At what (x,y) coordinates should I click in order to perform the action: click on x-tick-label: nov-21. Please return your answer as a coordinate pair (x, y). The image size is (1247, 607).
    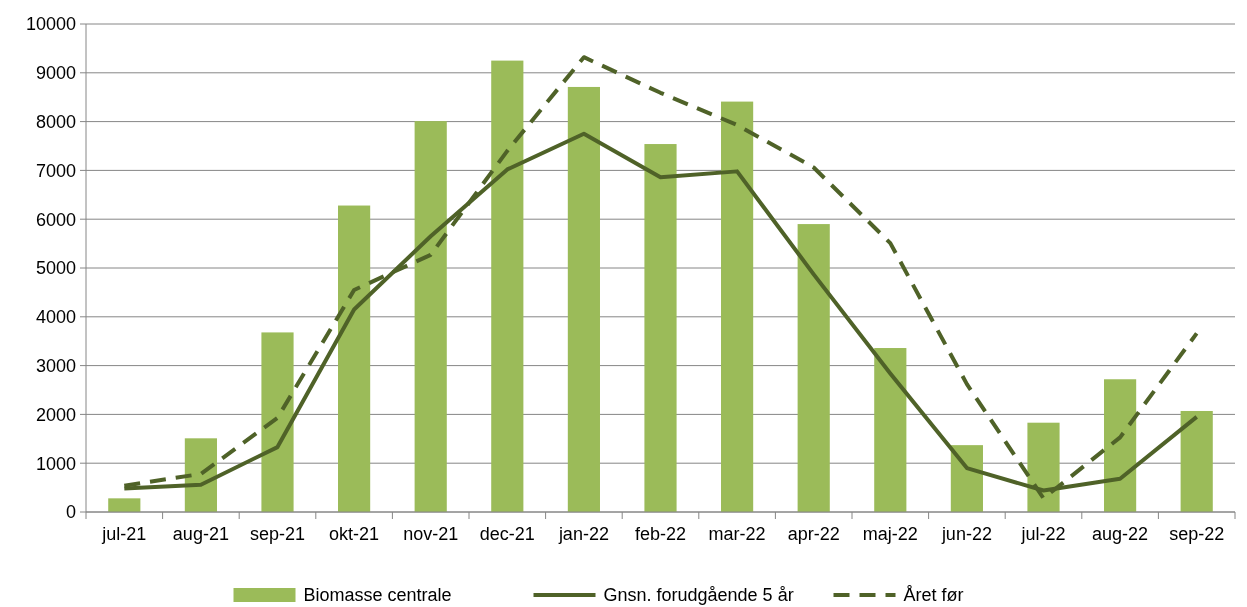
    Looking at the image, I should click on (431, 534).